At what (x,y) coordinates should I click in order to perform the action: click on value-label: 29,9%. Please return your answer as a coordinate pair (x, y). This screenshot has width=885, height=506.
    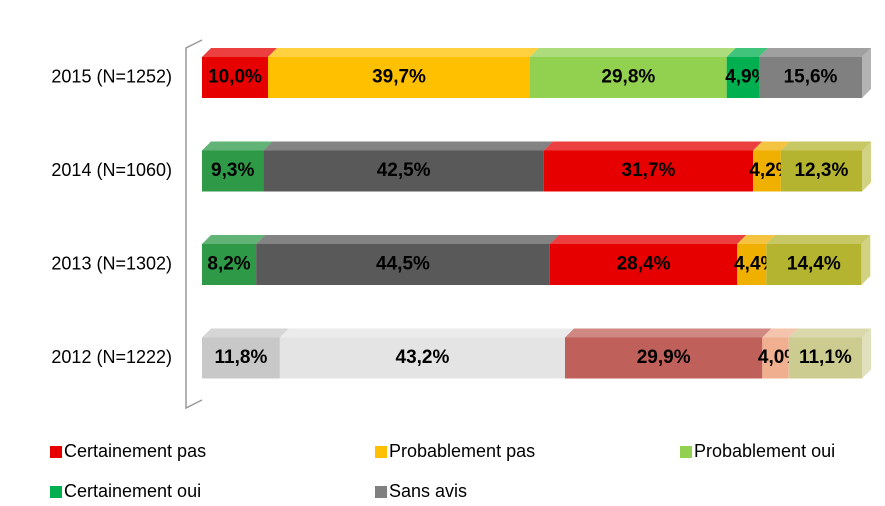
    Looking at the image, I should click on (664, 357).